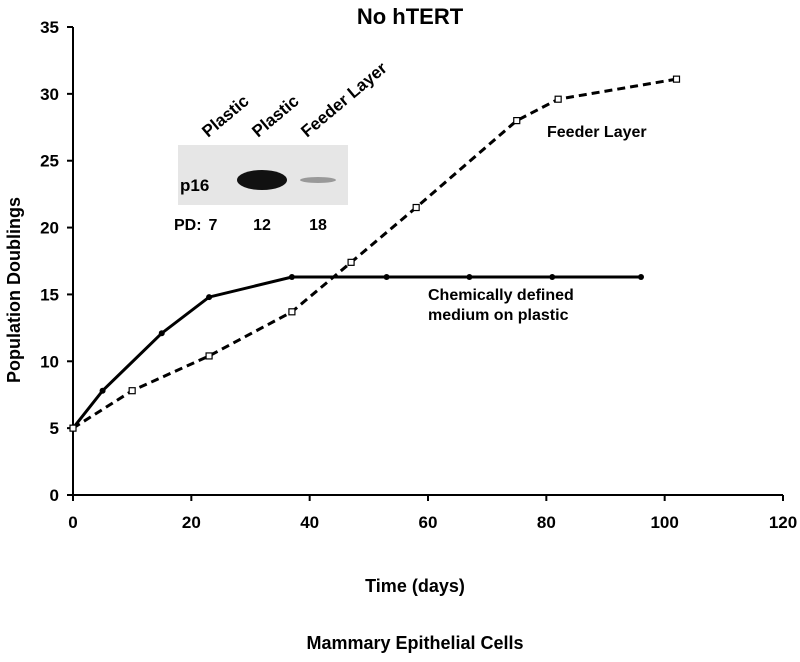  What do you see at coordinates (49, 361) in the screenshot?
I see `y-tick-label: 10` at bounding box center [49, 361].